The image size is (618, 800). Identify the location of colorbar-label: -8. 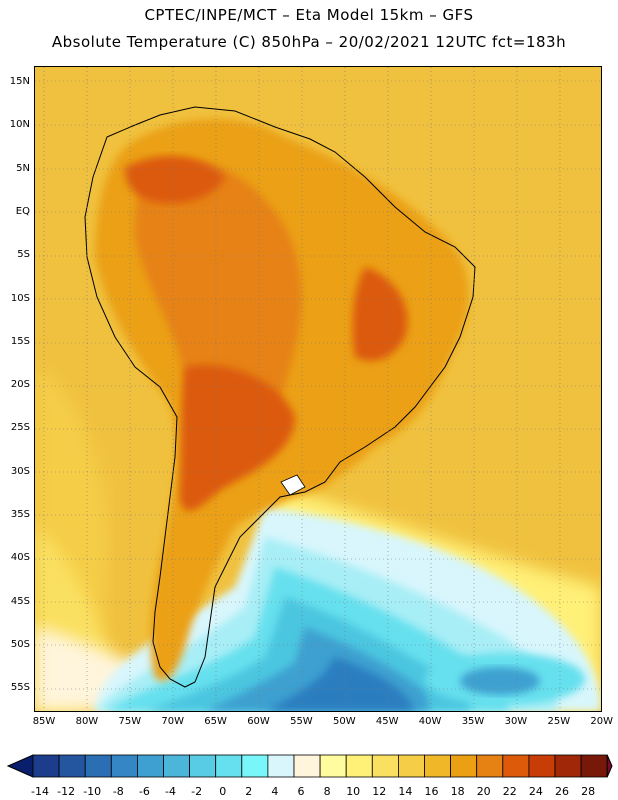
(118, 791).